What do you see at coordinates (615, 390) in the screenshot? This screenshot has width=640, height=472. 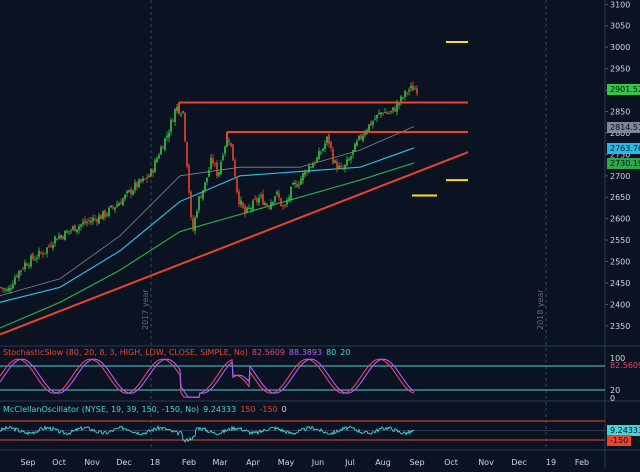 I see `stochastic-axis-label: 20` at bounding box center [615, 390].